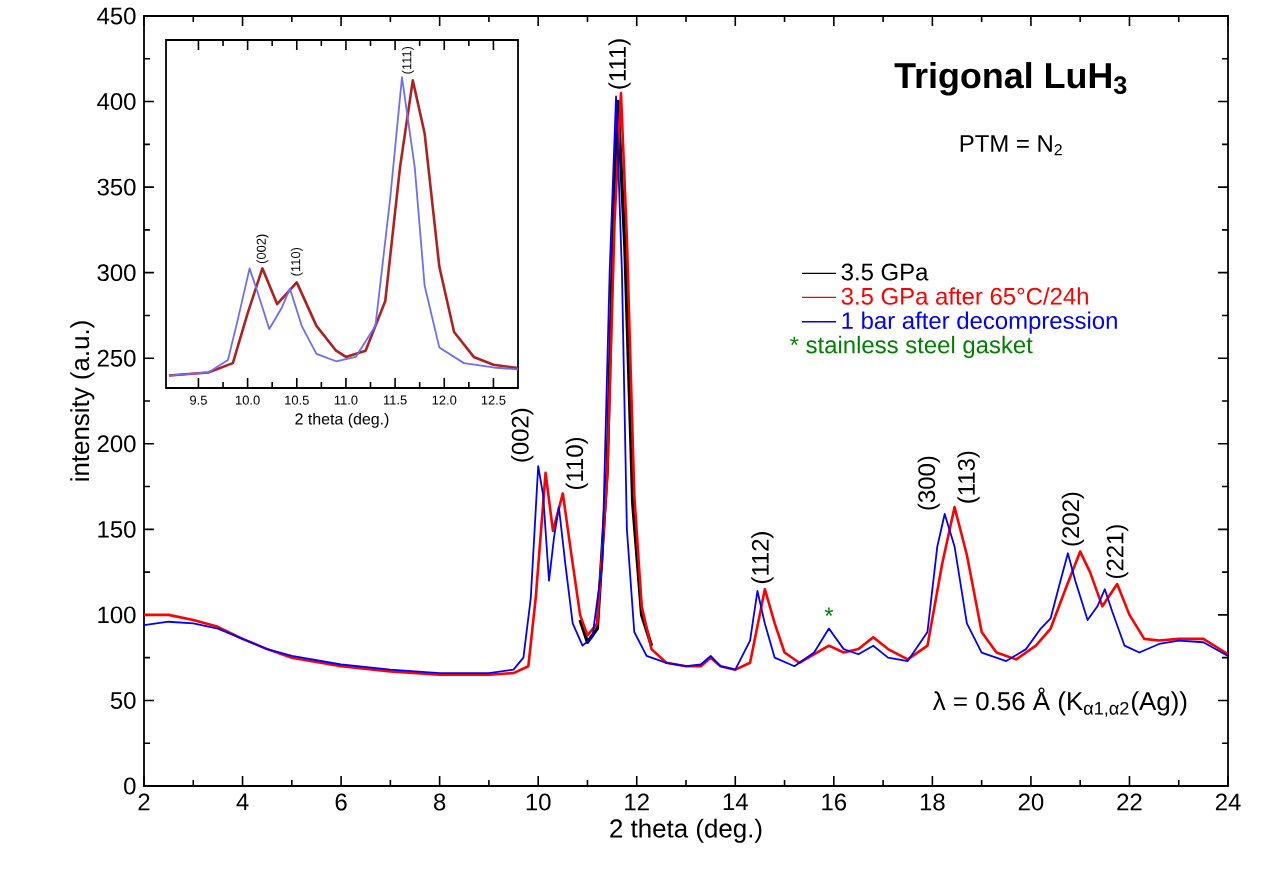 This screenshot has width=1282, height=884. What do you see at coordinates (964, 296) in the screenshot?
I see `legend-label: 3.5 GPa after 65°C/24h` at bounding box center [964, 296].